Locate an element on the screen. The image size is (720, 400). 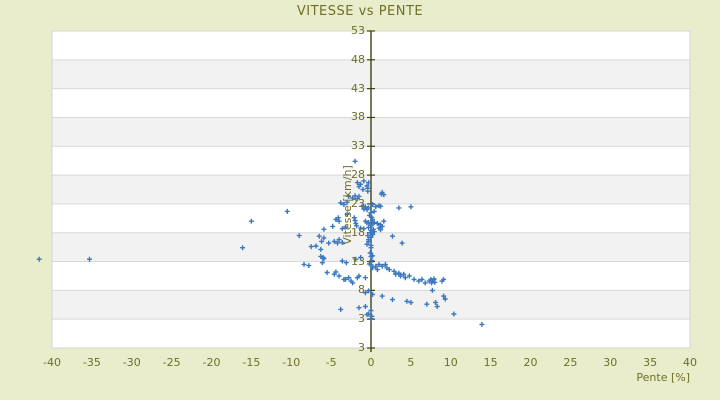
x-tick-label: -5 is located at coordinates (331, 362).